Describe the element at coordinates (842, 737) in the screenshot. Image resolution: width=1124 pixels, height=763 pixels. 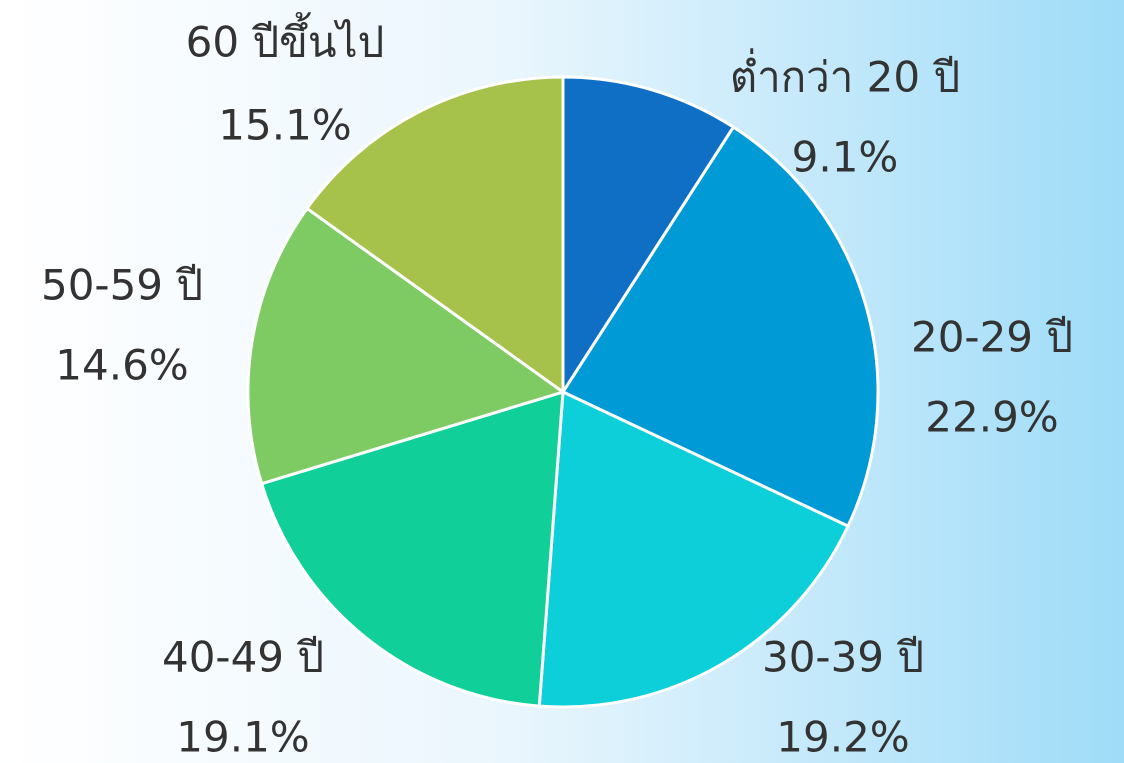
I see `value-label: 19.2%` at that location.